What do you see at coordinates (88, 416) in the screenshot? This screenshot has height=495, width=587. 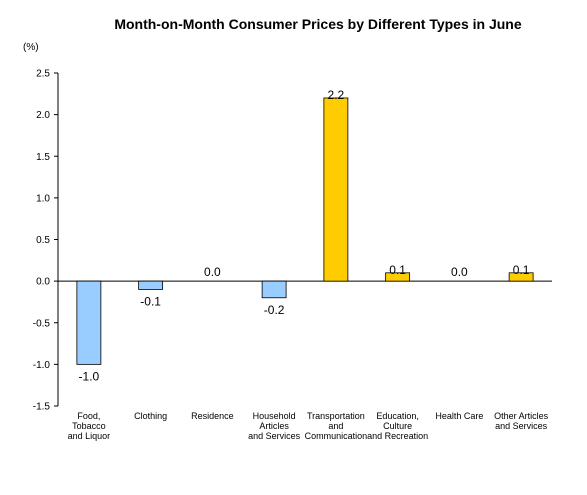 I see `x-tick-label-line: Food,` at bounding box center [88, 416].